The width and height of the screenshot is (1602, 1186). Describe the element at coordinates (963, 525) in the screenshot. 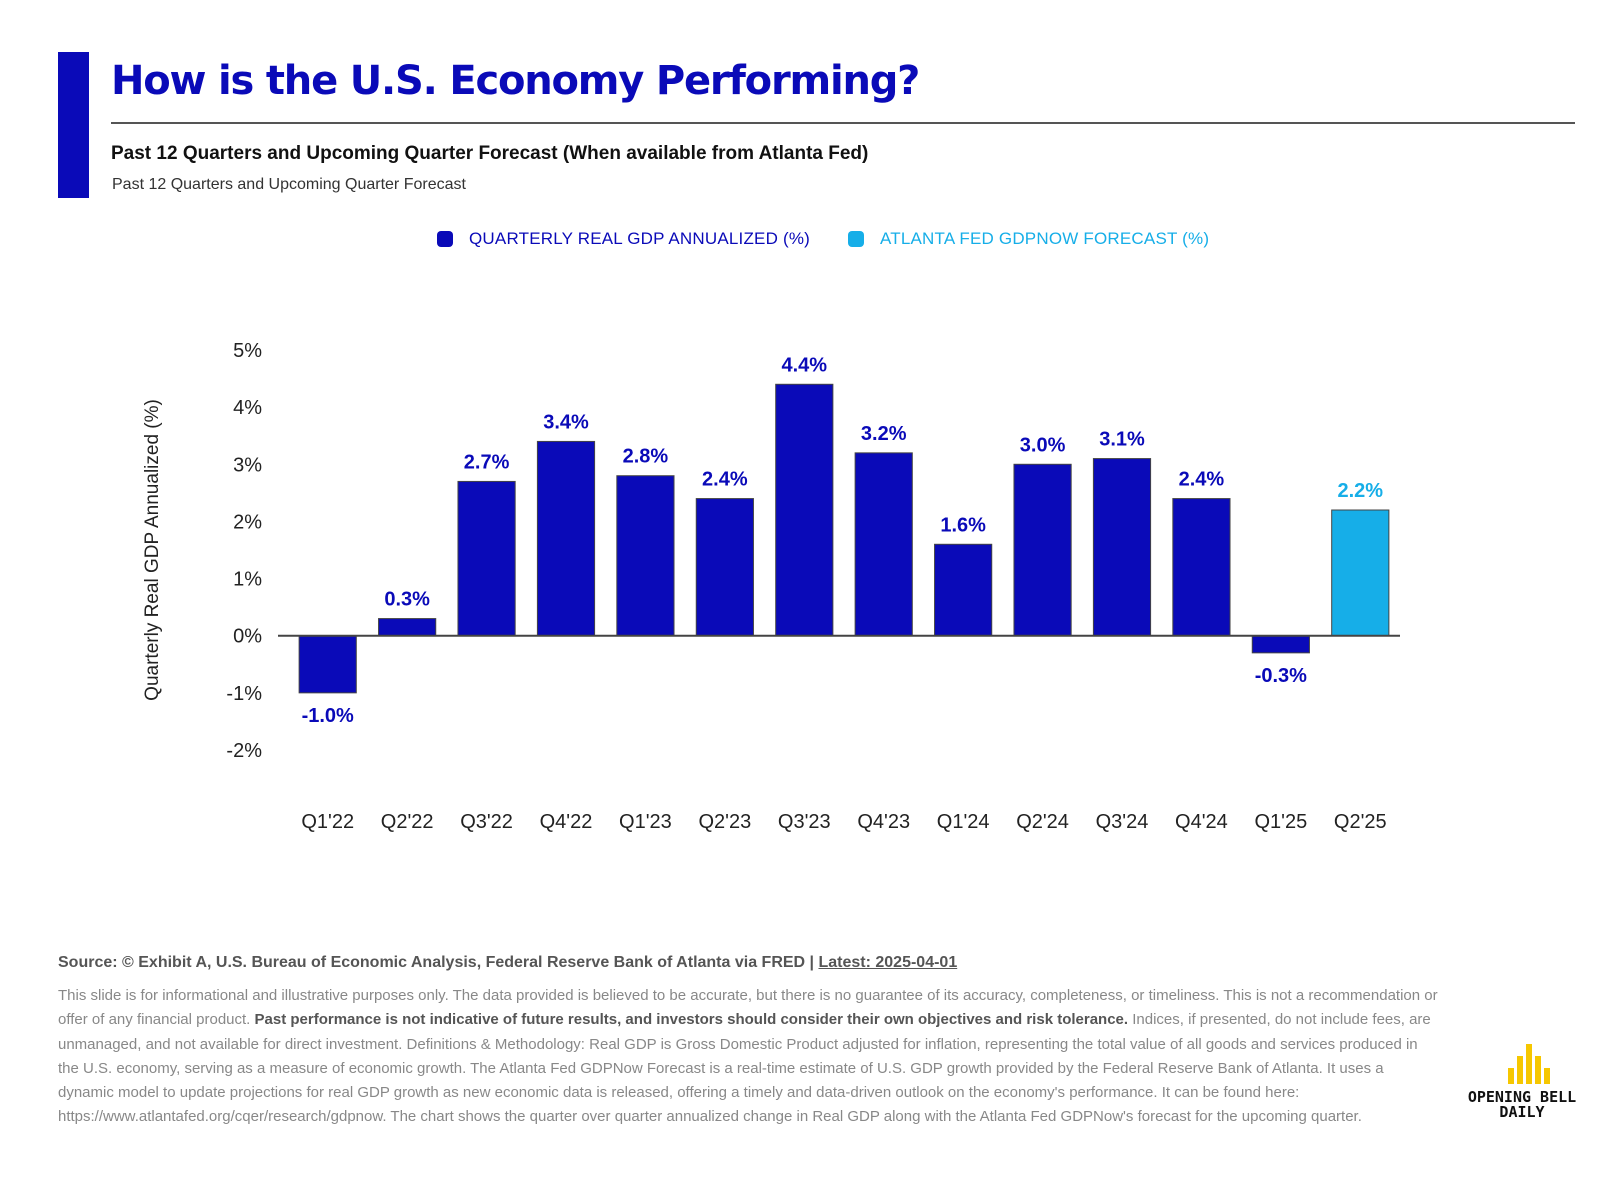

I see `data-label: 1.6%` at that location.